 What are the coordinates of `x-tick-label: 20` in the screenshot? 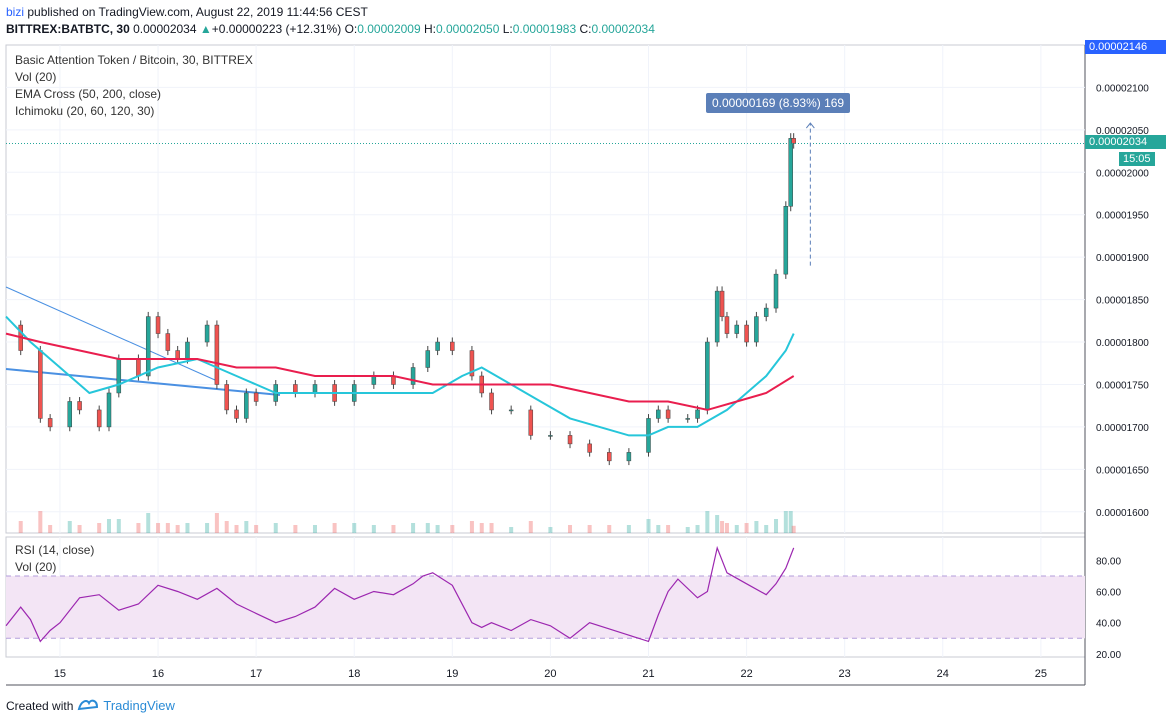 It's located at (550, 674).